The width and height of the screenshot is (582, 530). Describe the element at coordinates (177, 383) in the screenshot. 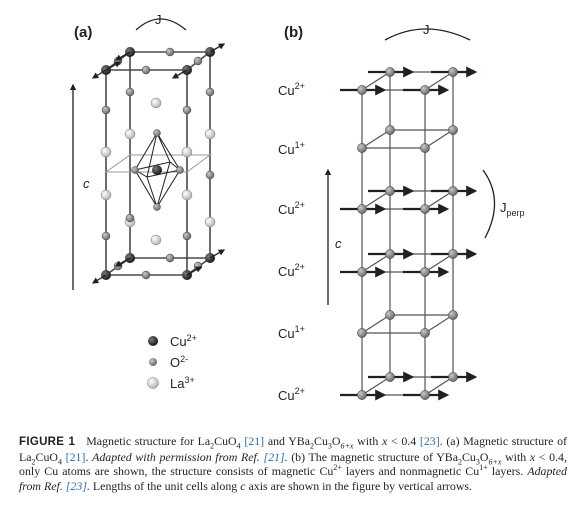

I see `legend-la-name: La` at that location.